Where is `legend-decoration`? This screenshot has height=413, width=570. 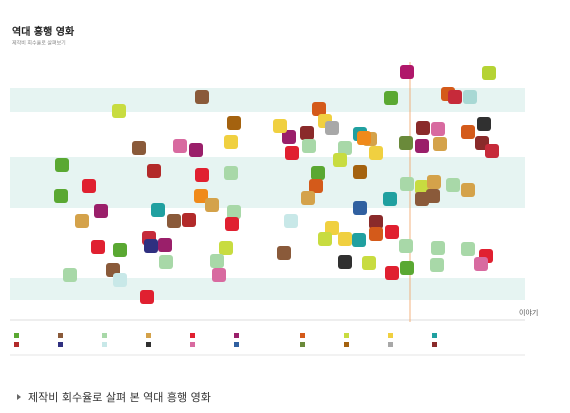
legend-decoration is located at coordinates (267, 344).